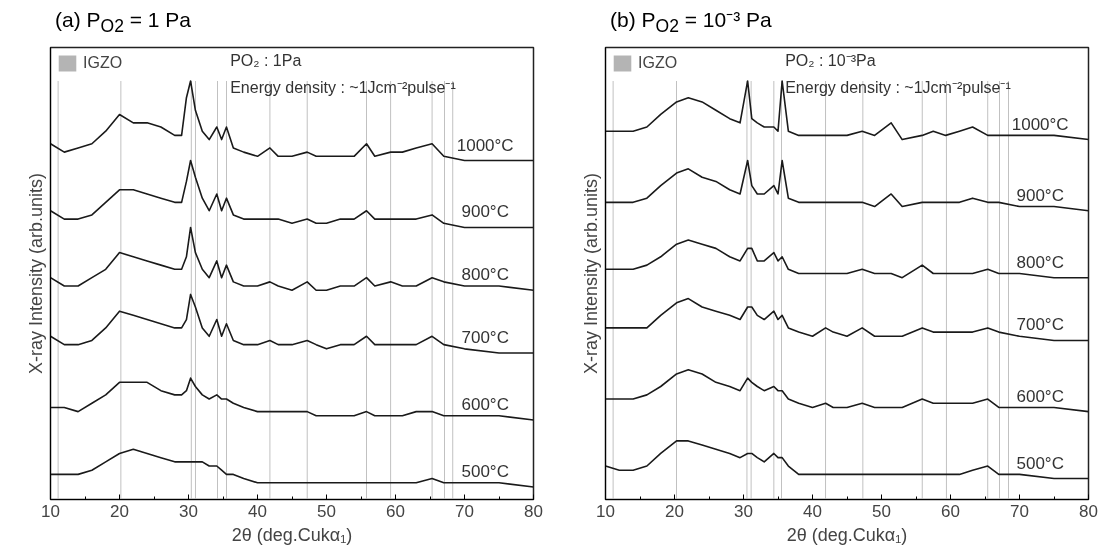 This screenshot has width=1112, height=549. Describe the element at coordinates (691, 23) in the screenshot. I see `chart-title: (b) P$_{O2}$ = 10⁻³ Pa` at that location.